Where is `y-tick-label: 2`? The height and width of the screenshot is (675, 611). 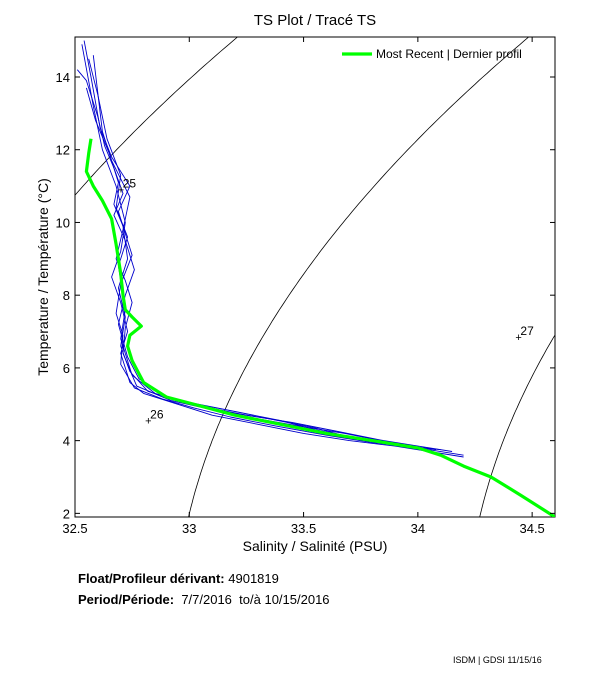
y-tick-label: 2 is located at coordinates (66, 513).